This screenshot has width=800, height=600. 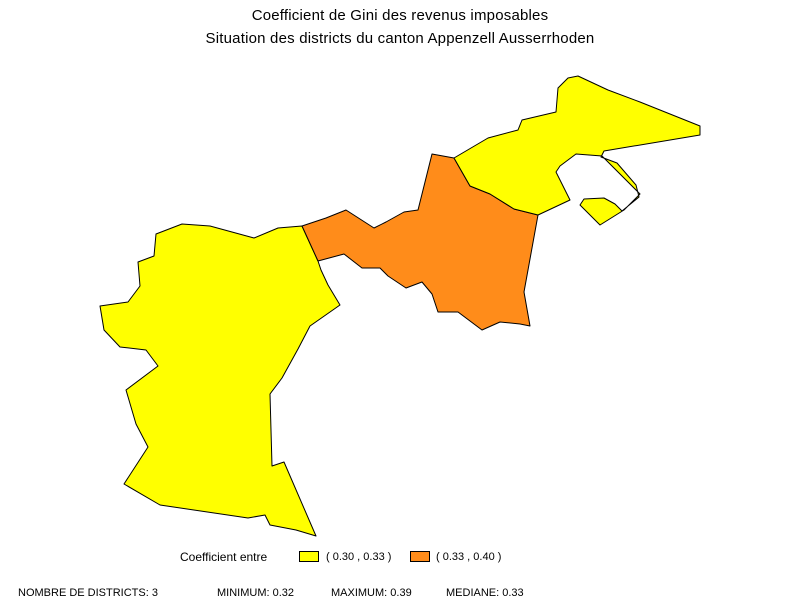 What do you see at coordinates (420, 242) in the screenshot?
I see `district-middle` at bounding box center [420, 242].